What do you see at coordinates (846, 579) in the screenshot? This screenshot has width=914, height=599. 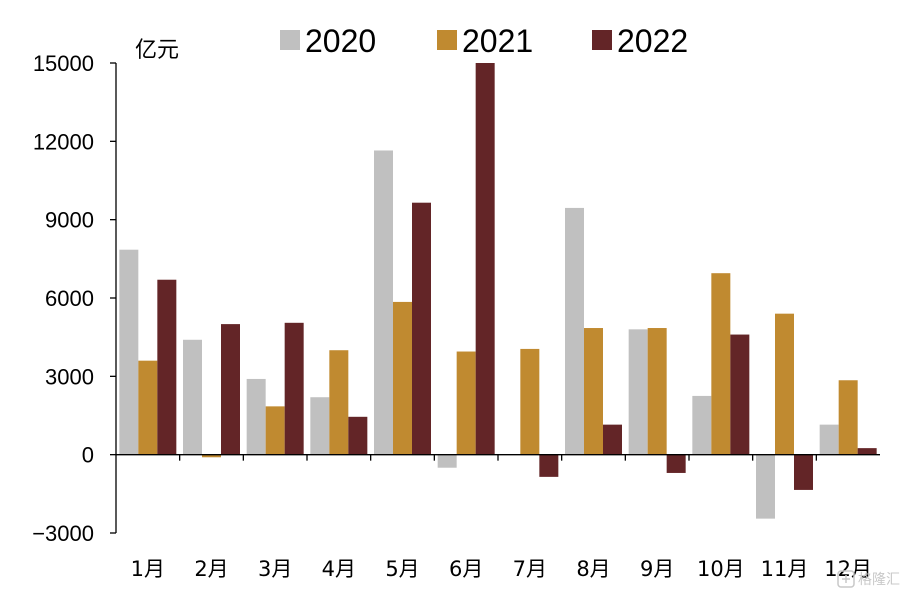 I see `watermark-logo-icon` at bounding box center [846, 579].